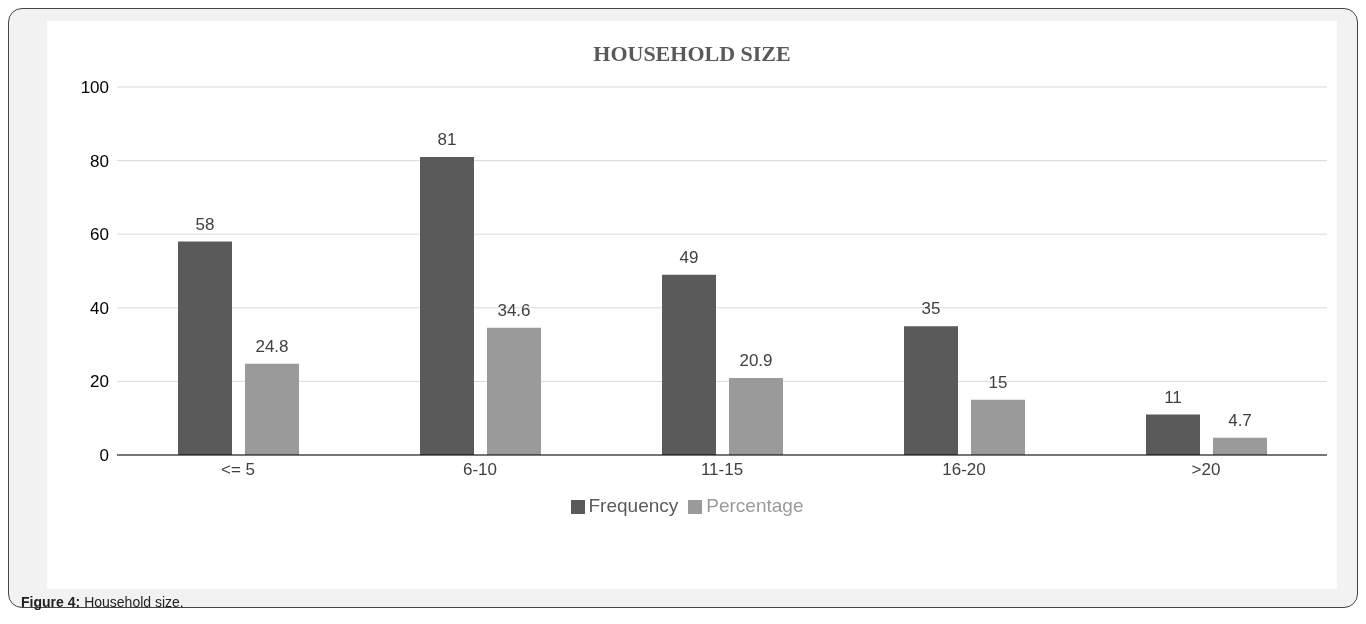 The width and height of the screenshot is (1366, 624). What do you see at coordinates (514, 310) in the screenshot?
I see `data-label: 34.6` at bounding box center [514, 310].